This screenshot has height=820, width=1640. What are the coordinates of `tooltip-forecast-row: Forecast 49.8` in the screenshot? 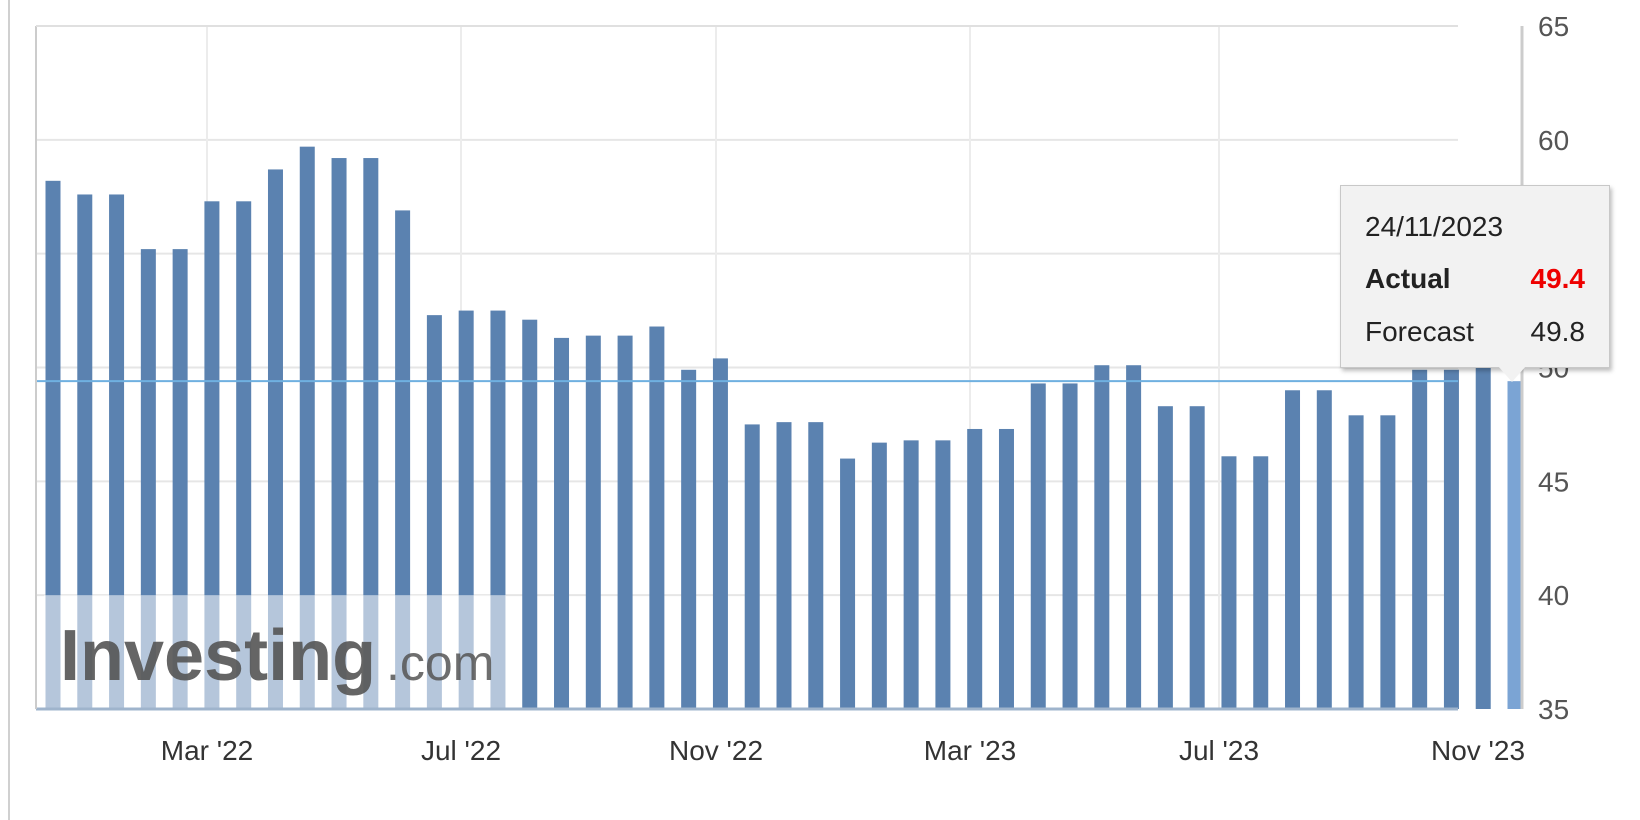 It's located at (1475, 331).